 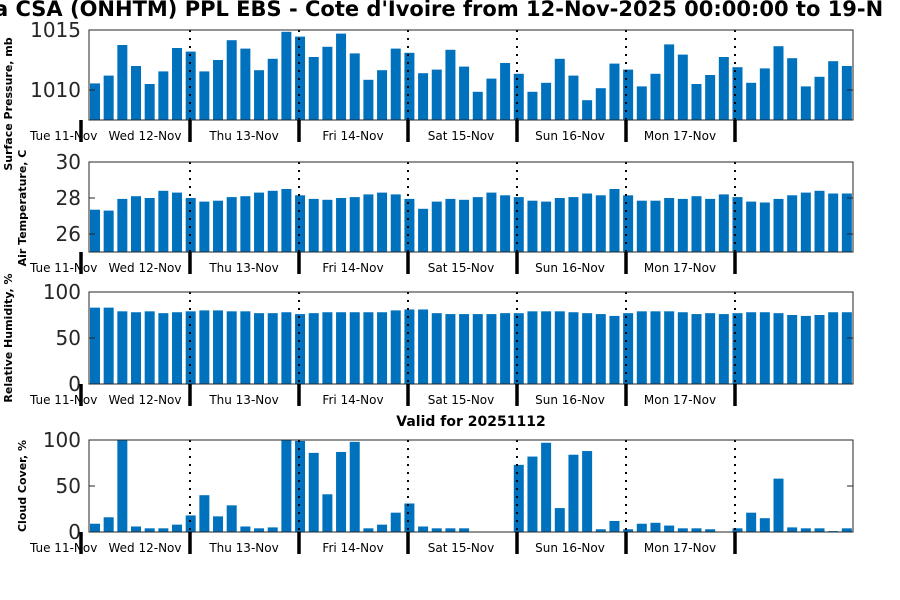 What do you see at coordinates (68, 338) in the screenshot?
I see `relative-humidity-y-tick-label: 50` at bounding box center [68, 338].